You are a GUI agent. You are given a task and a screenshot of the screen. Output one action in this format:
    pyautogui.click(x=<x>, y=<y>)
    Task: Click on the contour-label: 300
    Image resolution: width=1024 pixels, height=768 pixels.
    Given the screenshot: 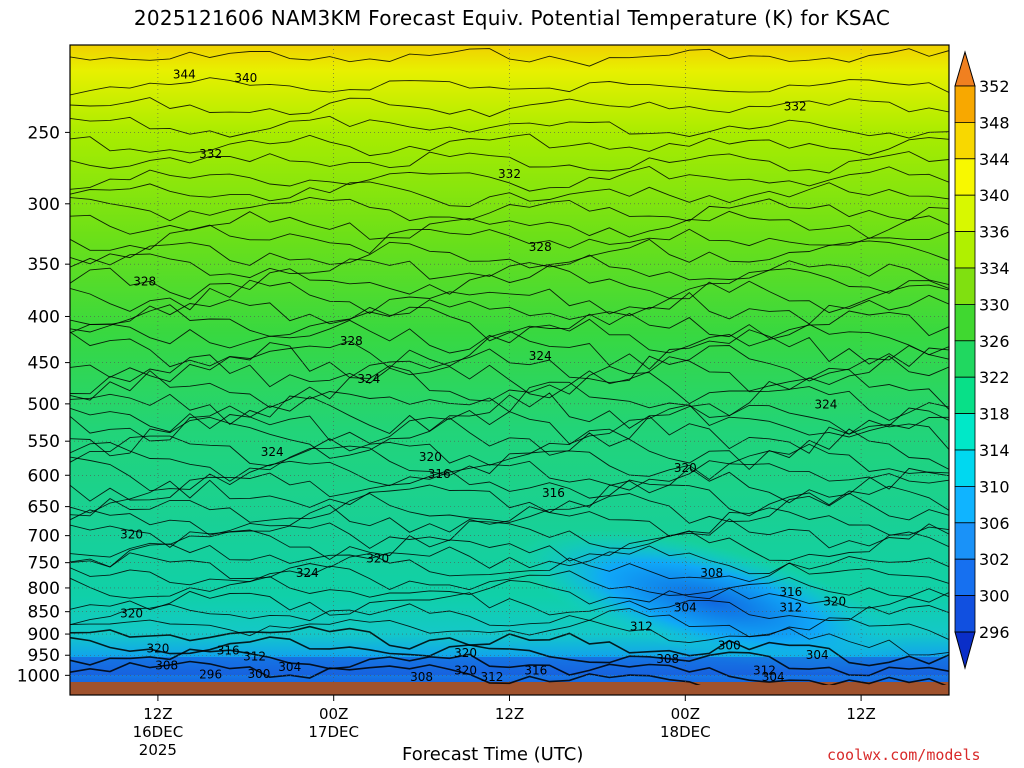 What is the action you would take?
    pyautogui.click(x=729, y=645)
    